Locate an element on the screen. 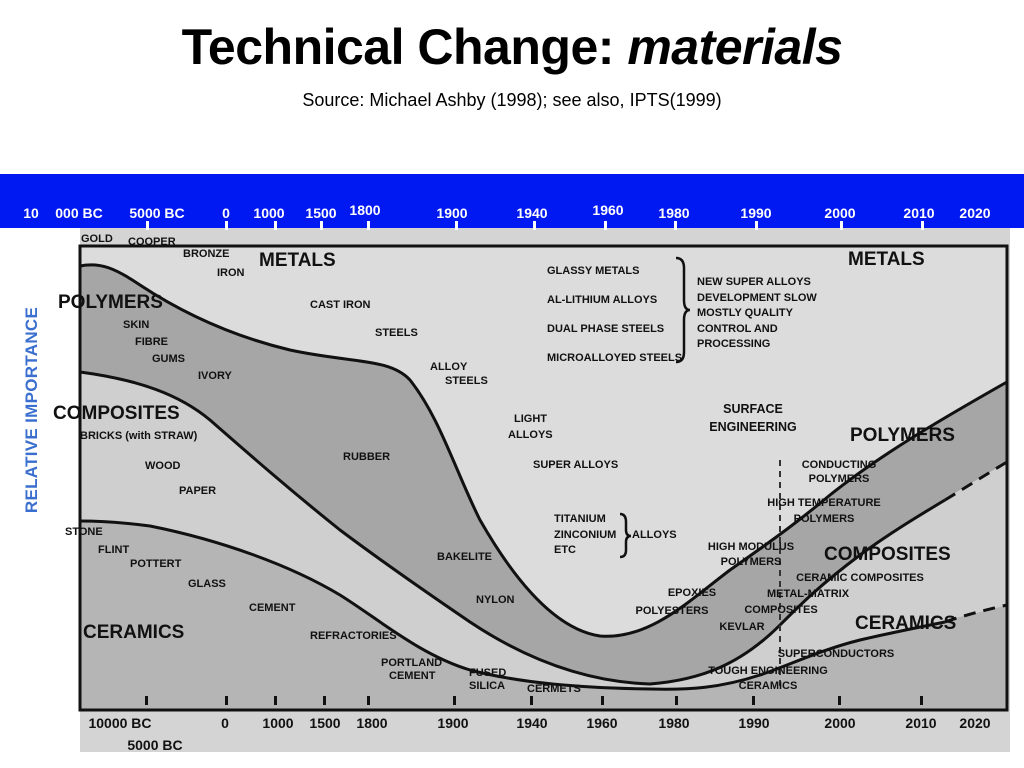  material-label: CONDUCTING is located at coordinates (839, 465).